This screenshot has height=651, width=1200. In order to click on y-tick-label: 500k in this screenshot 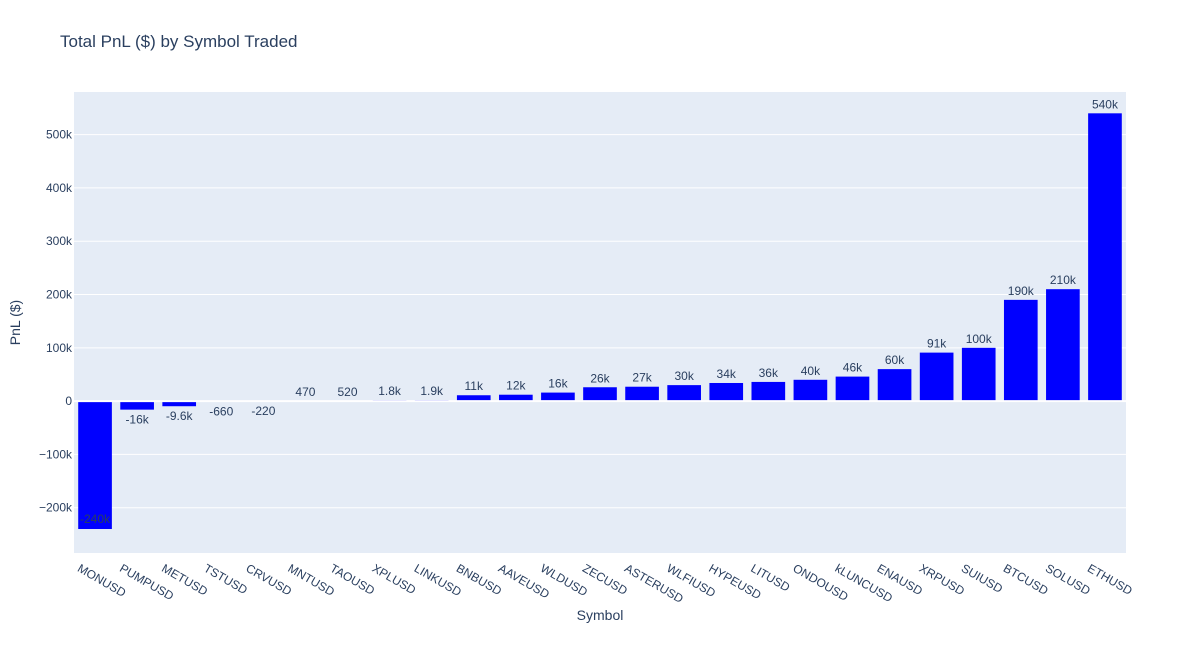, I will do `click(59, 135)`.